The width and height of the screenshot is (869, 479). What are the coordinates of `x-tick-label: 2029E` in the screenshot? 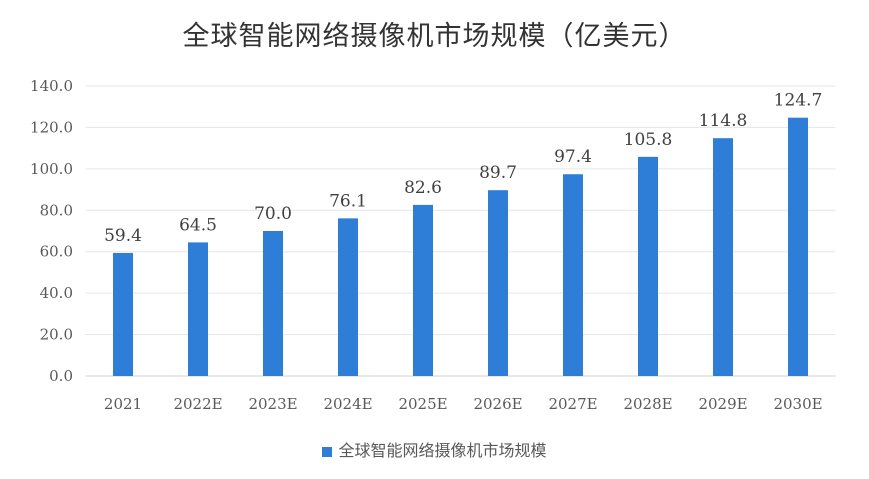 It's located at (722, 404).